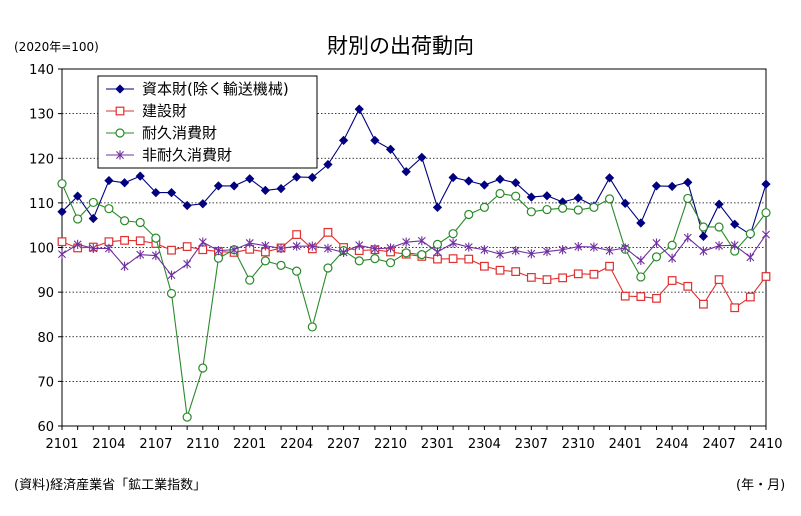  Describe the element at coordinates (765, 444) in the screenshot. I see `x-tick-label: 2410` at that location.